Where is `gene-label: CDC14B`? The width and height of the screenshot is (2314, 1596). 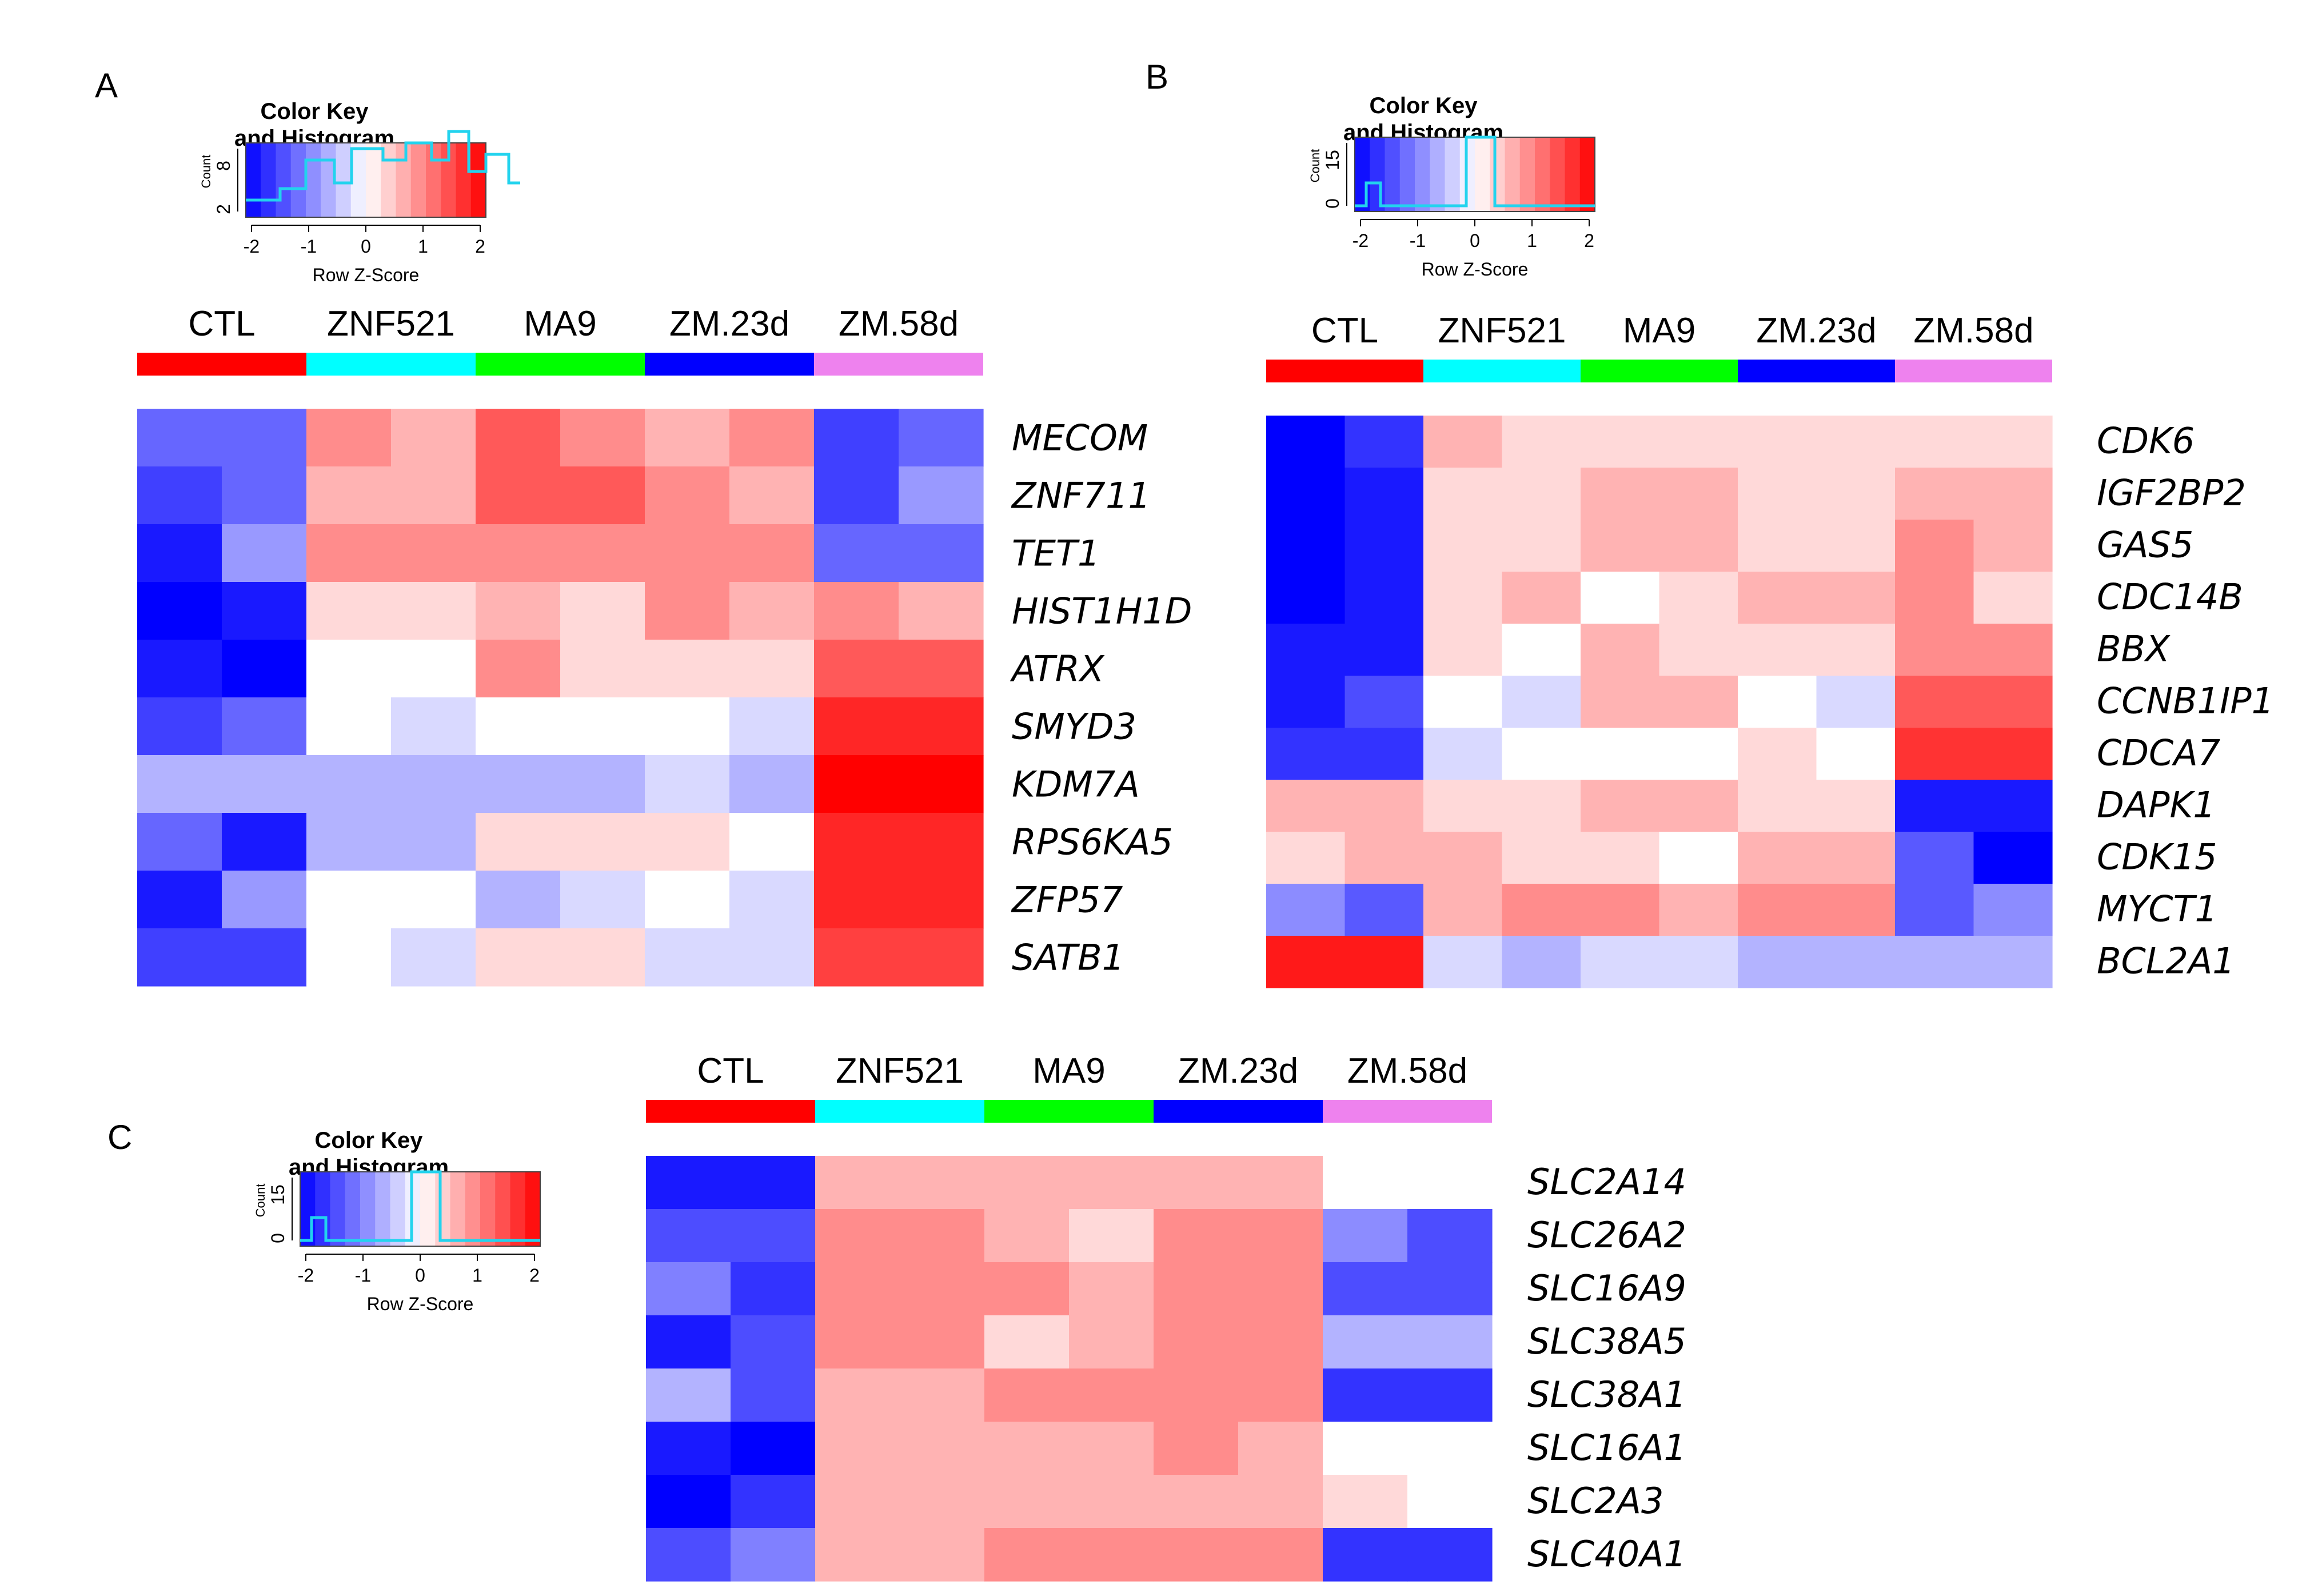 gene-label: CDC14B is located at coordinates (2170, 597).